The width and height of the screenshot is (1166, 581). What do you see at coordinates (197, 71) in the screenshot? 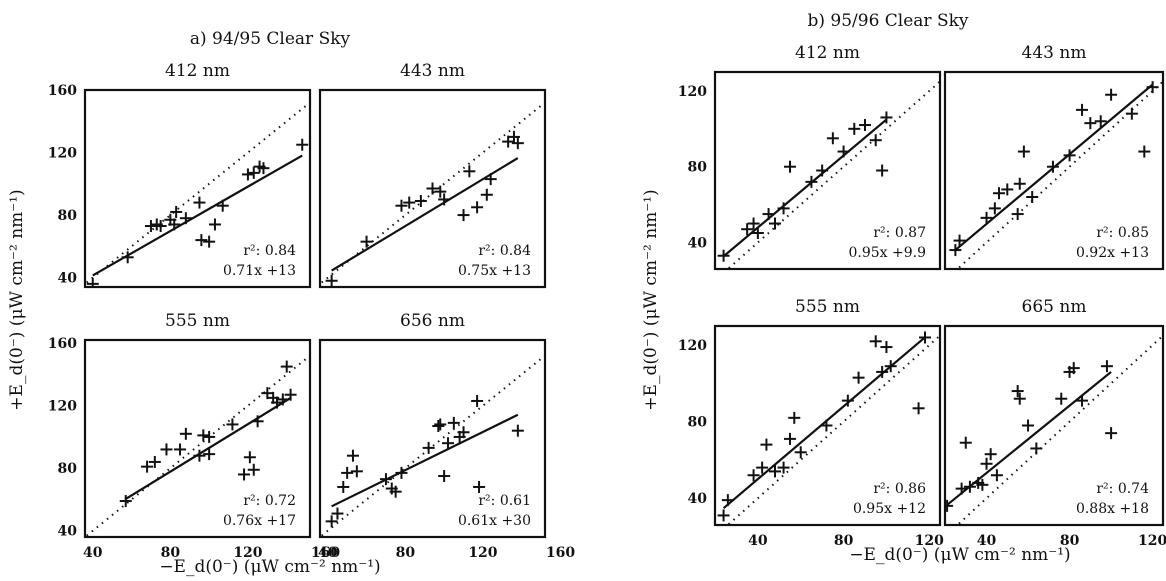
I see `panel-title: 412 nm` at bounding box center [197, 71].